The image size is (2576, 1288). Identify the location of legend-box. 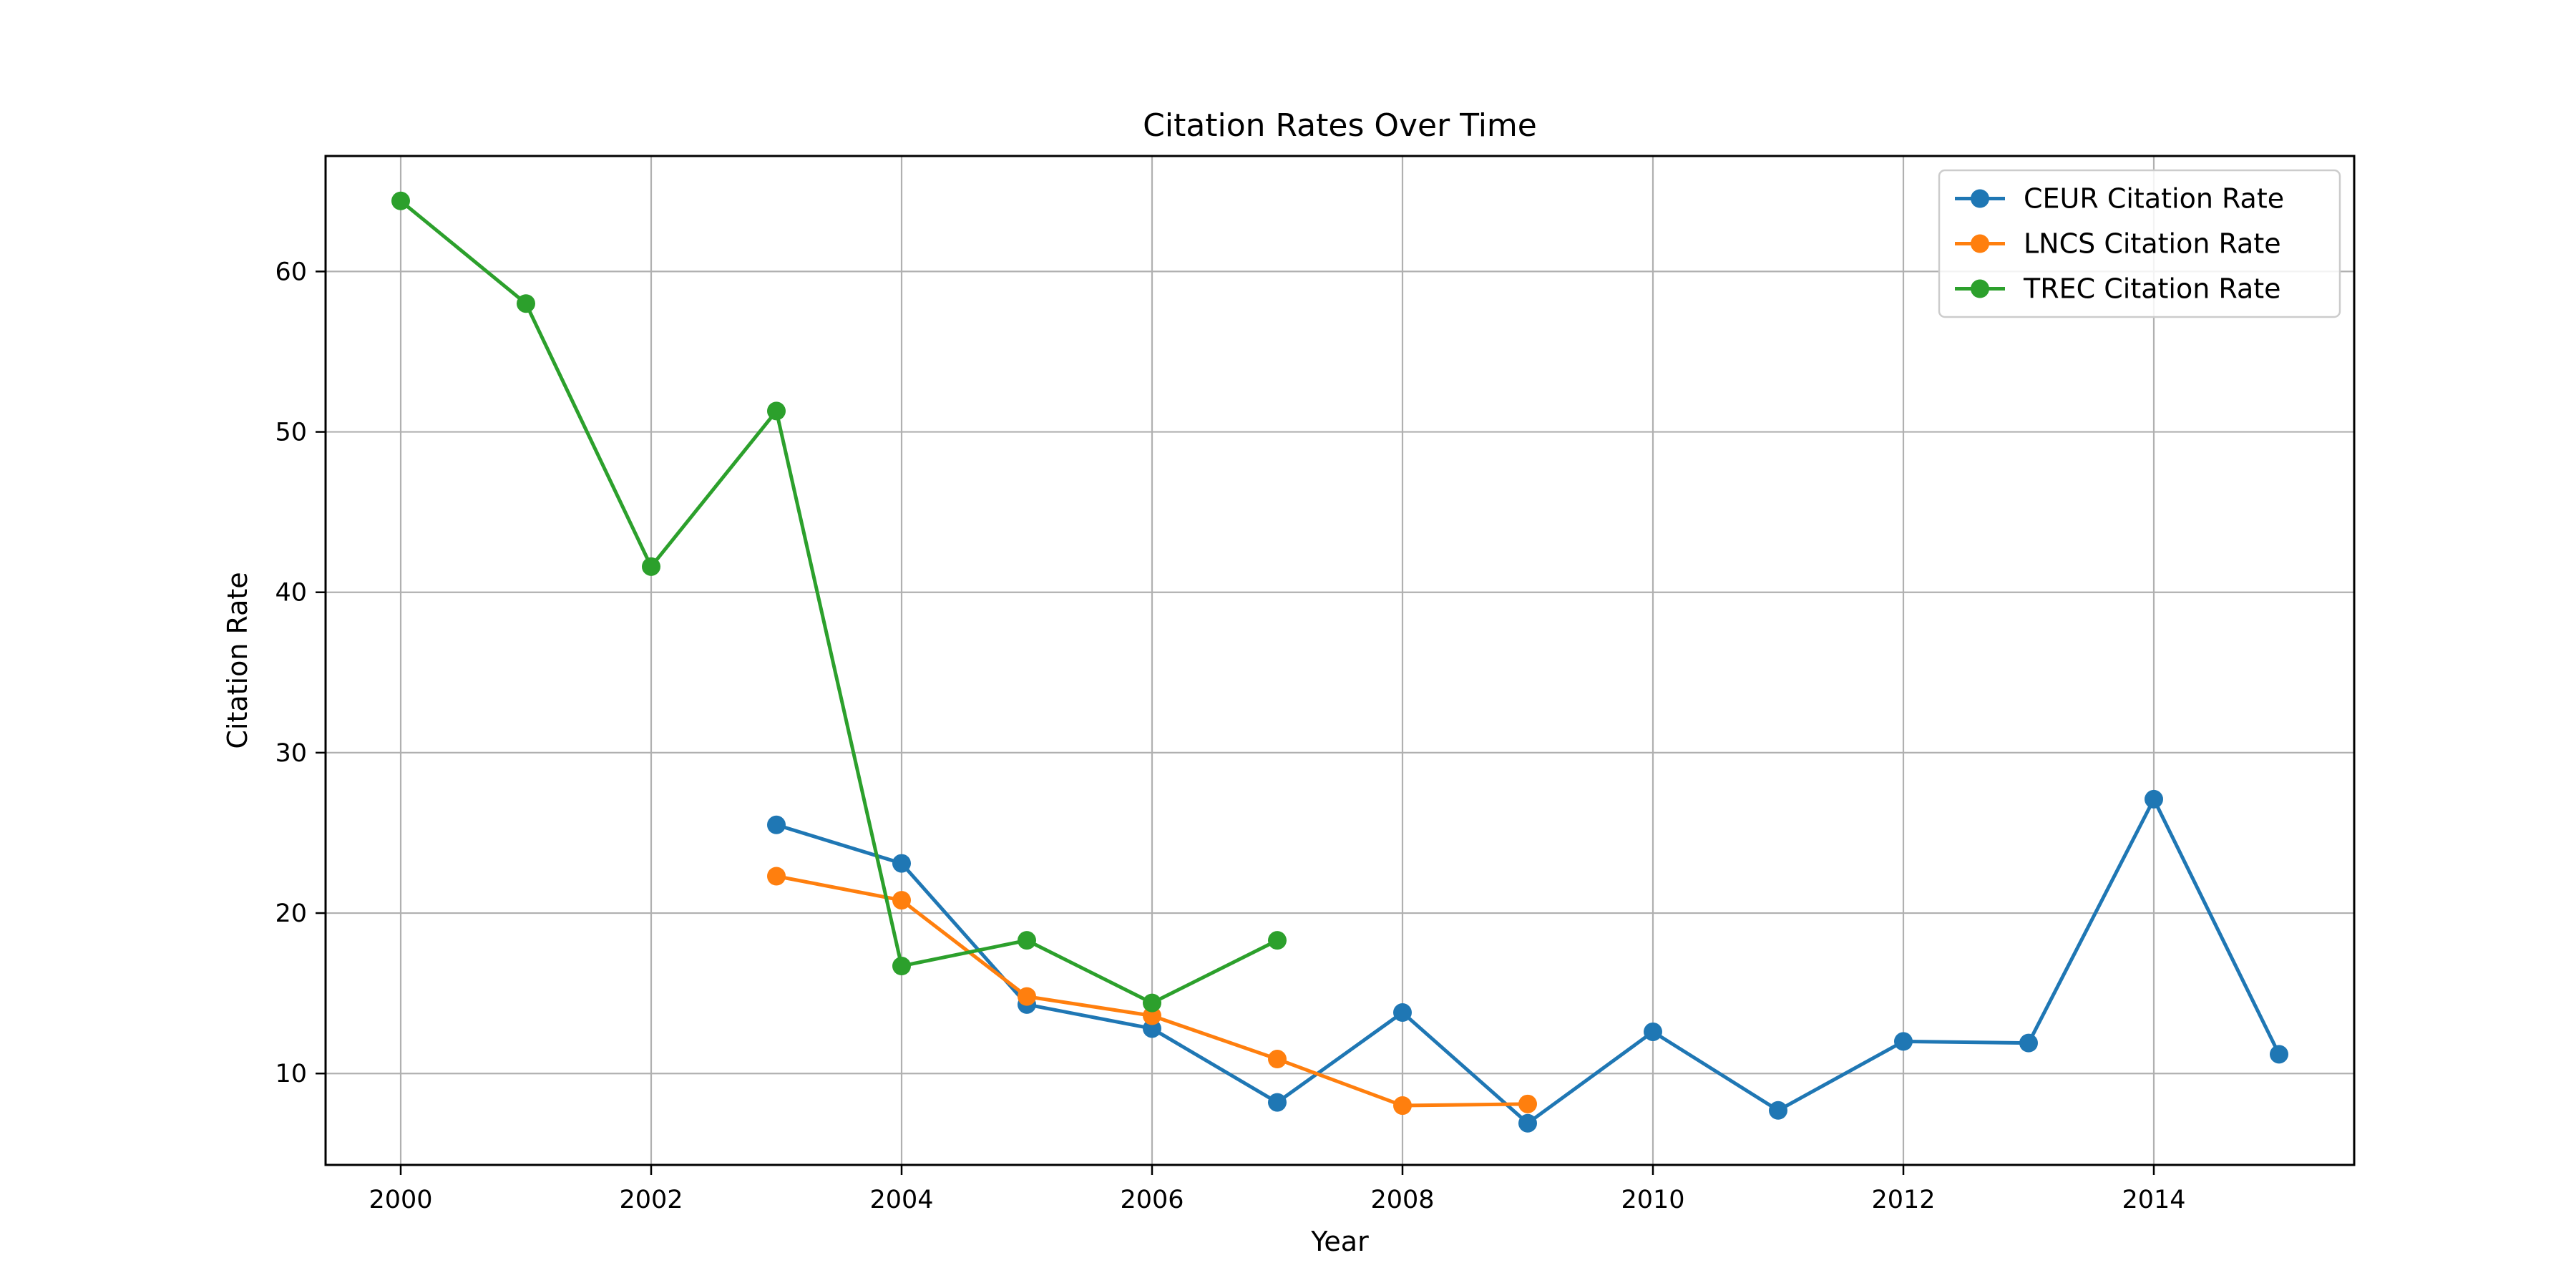
(2139, 243).